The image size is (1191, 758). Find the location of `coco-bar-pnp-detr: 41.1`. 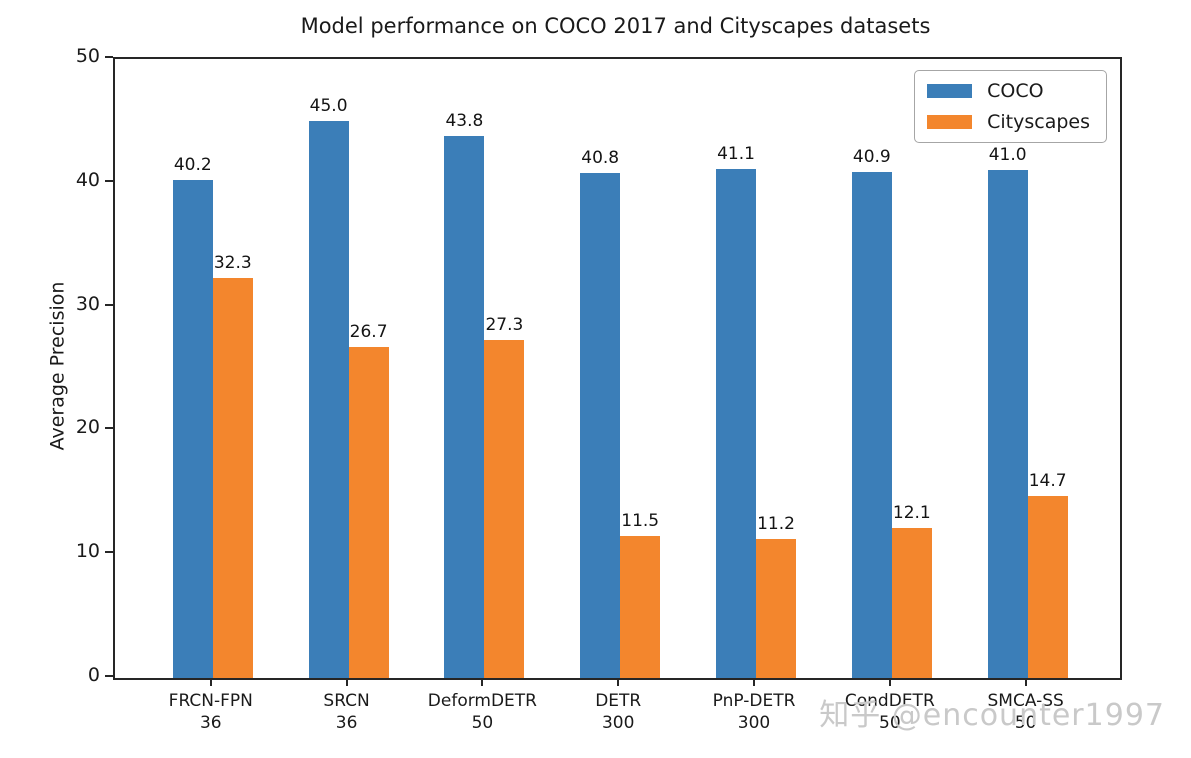

coco-bar-pnp-detr: 41.1 is located at coordinates (736, 411).